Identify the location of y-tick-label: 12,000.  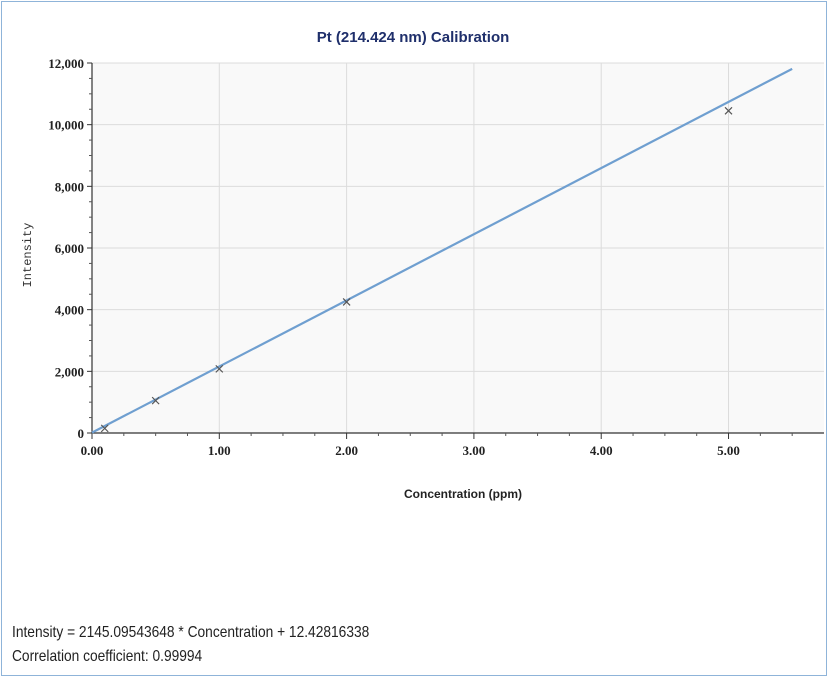
(66, 63).